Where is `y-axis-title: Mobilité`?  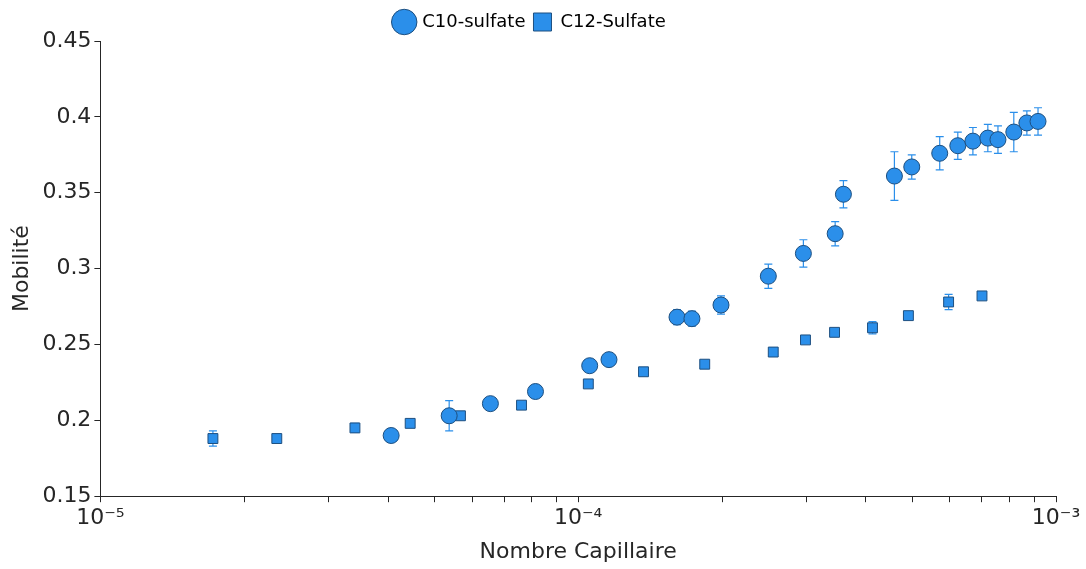
y-axis-title: Mobilité is located at coordinates (20, 269).